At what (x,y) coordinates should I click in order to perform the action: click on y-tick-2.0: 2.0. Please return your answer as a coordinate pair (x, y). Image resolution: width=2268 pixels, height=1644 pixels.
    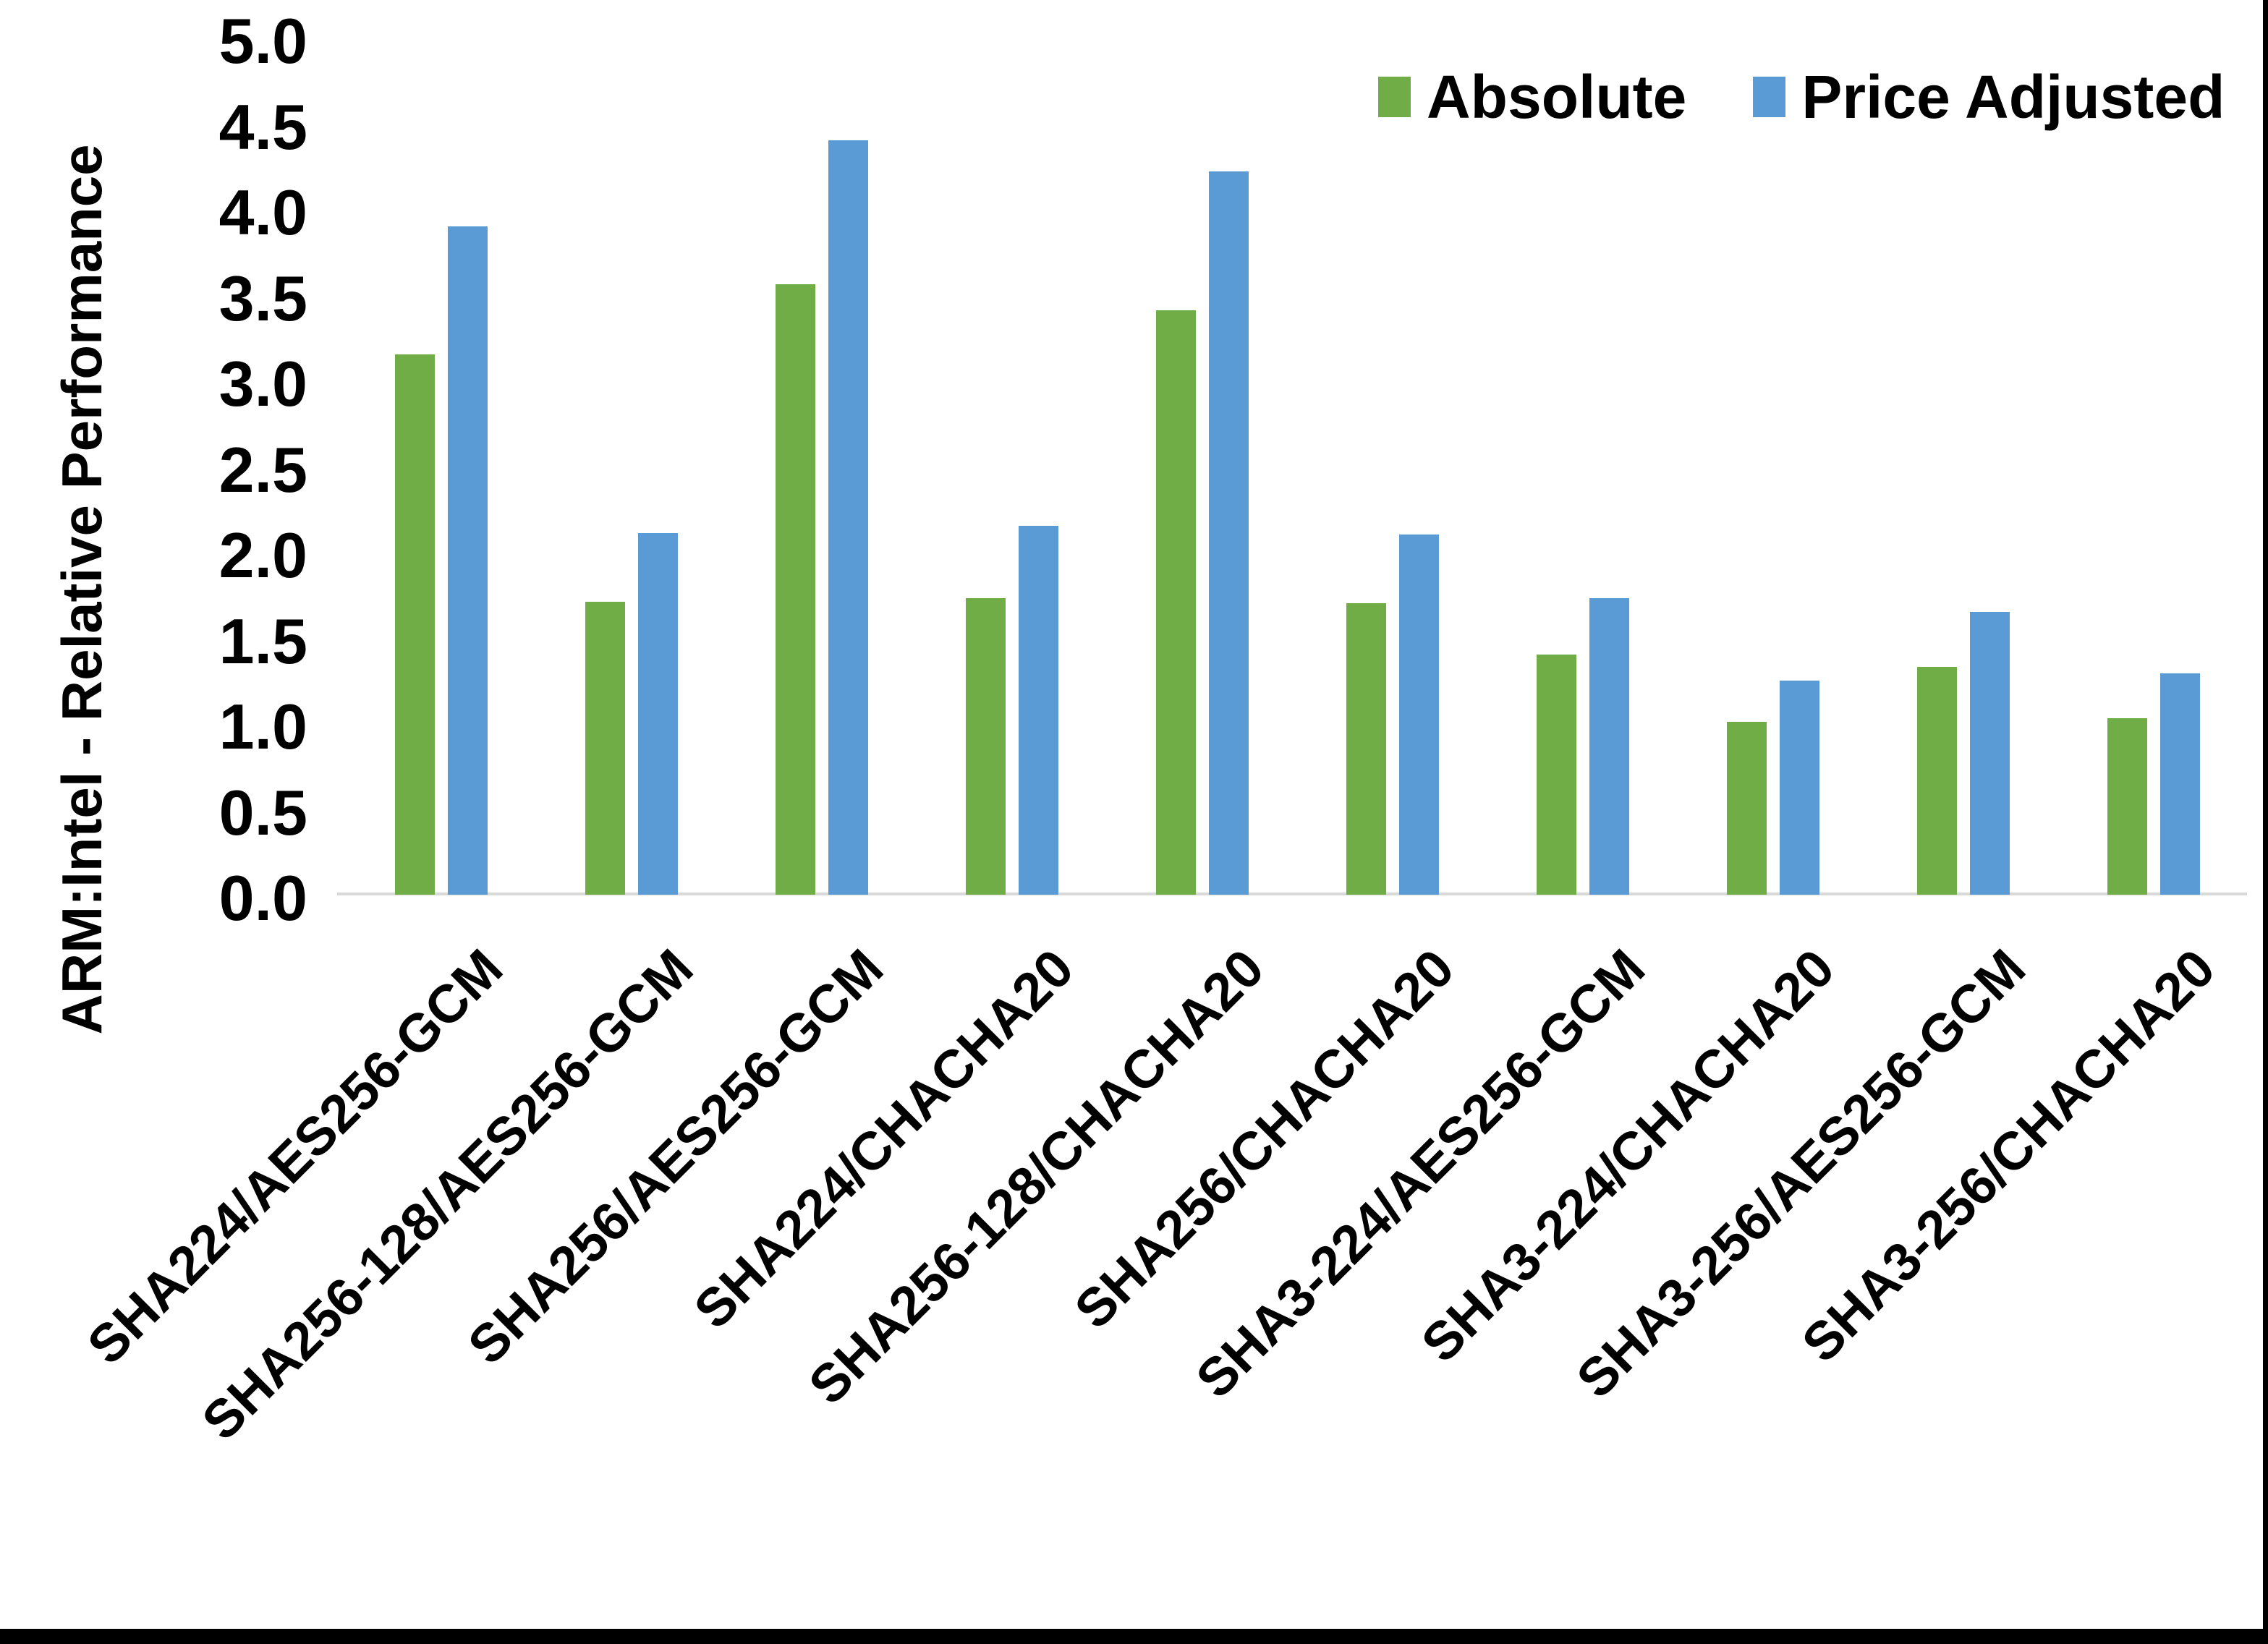
    Looking at the image, I should click on (262, 555).